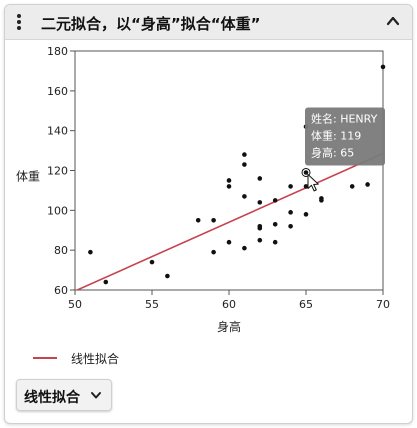  What do you see at coordinates (96, 395) in the screenshot?
I see `chevron-down-icon` at bounding box center [96, 395].